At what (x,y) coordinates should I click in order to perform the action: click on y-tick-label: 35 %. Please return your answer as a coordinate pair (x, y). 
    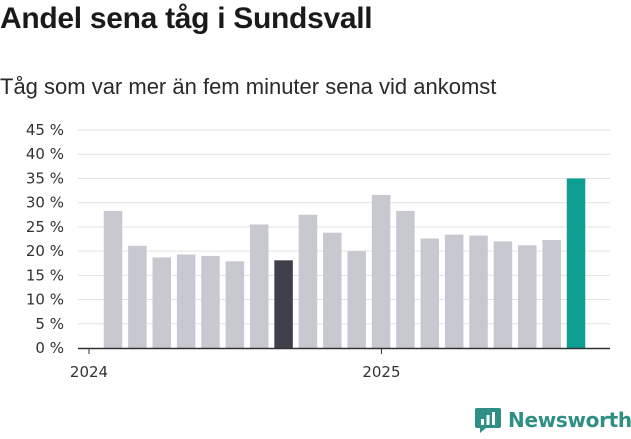
    Looking at the image, I should click on (45, 178).